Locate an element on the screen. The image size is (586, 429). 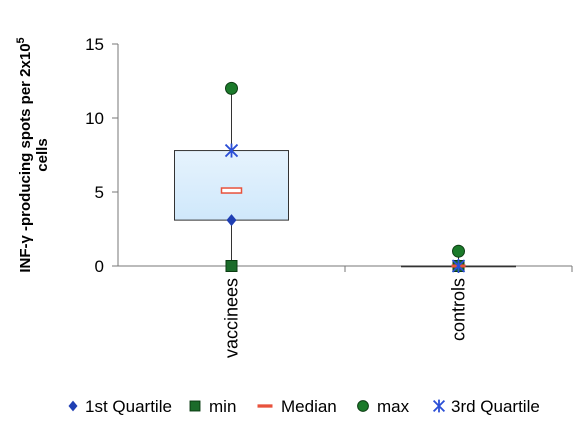
legend-item-max: max is located at coordinates (383, 406).